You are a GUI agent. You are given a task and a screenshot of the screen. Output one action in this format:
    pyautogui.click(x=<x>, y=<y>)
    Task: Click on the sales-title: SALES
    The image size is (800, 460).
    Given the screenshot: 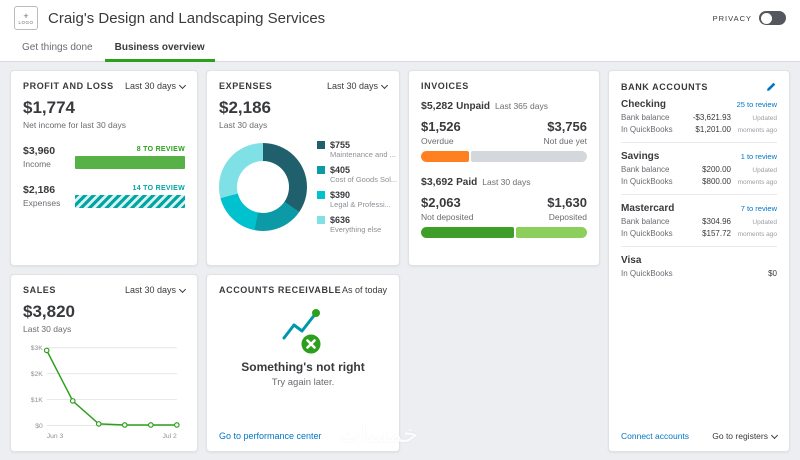 What is the action you would take?
    pyautogui.click(x=40, y=290)
    